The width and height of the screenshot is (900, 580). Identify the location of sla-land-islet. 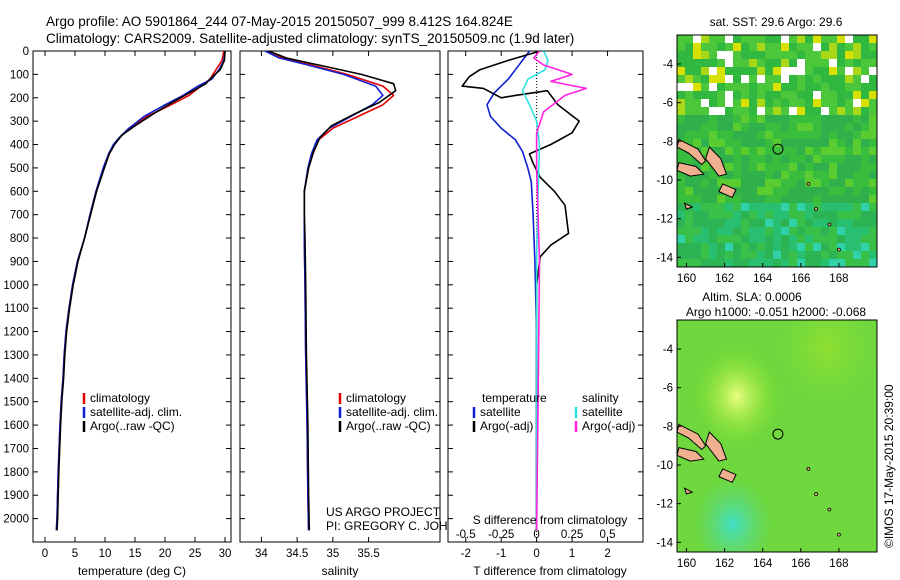
(808, 468).